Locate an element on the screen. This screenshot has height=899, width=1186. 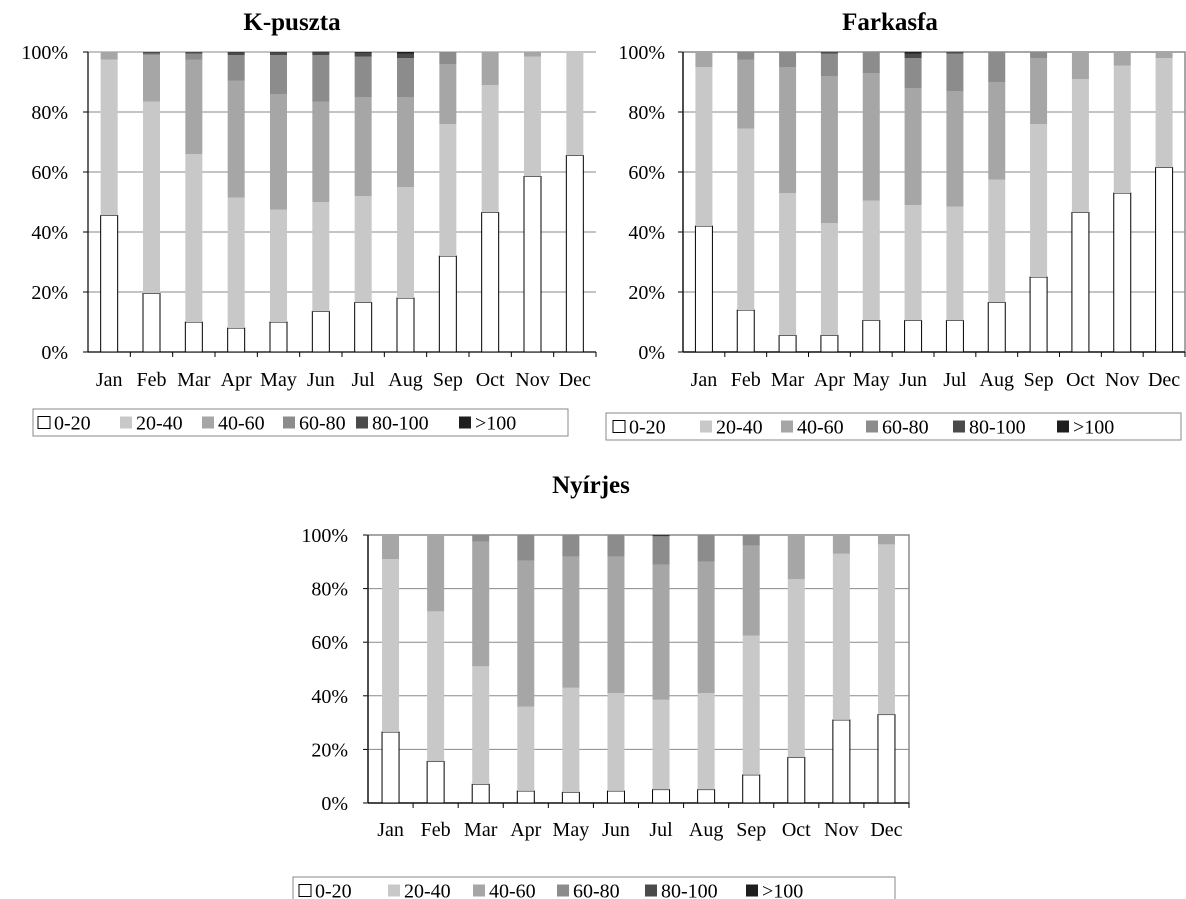
bar-aug-gt100 is located at coordinates (405, 53).